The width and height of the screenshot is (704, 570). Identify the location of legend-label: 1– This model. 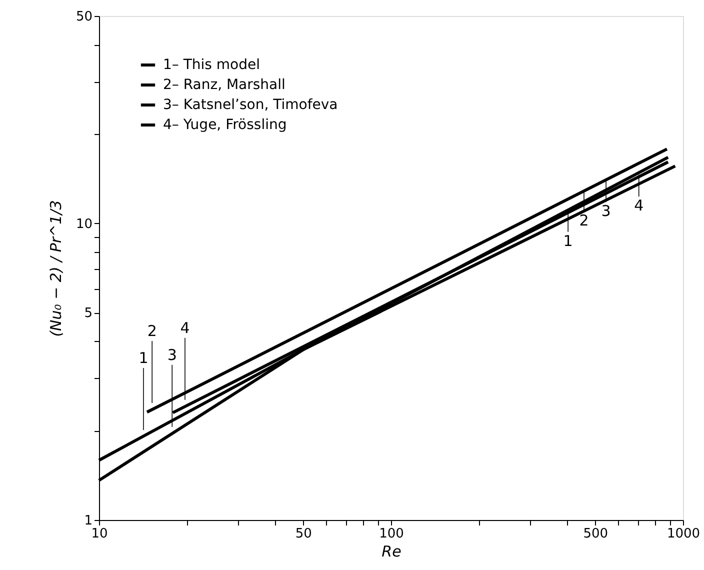
(211, 65).